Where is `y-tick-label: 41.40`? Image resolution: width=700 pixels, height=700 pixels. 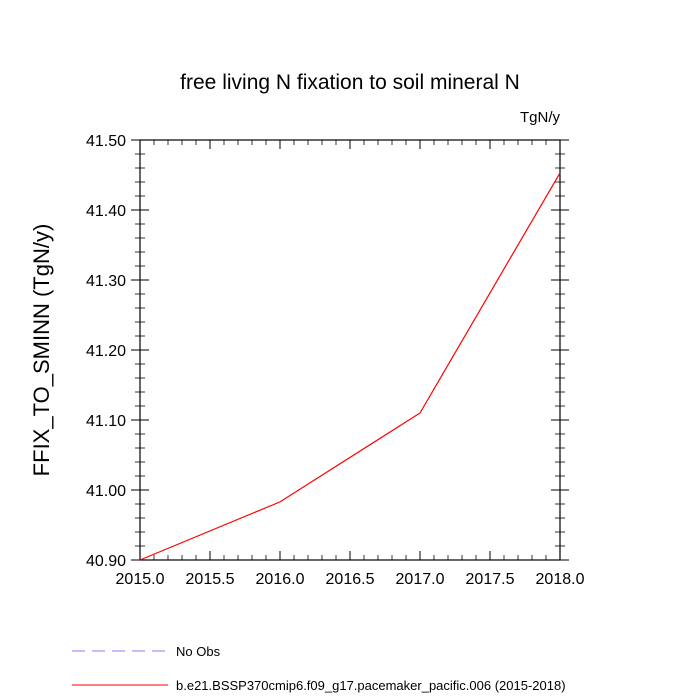 y-tick-label: 41.40 is located at coordinates (106, 211).